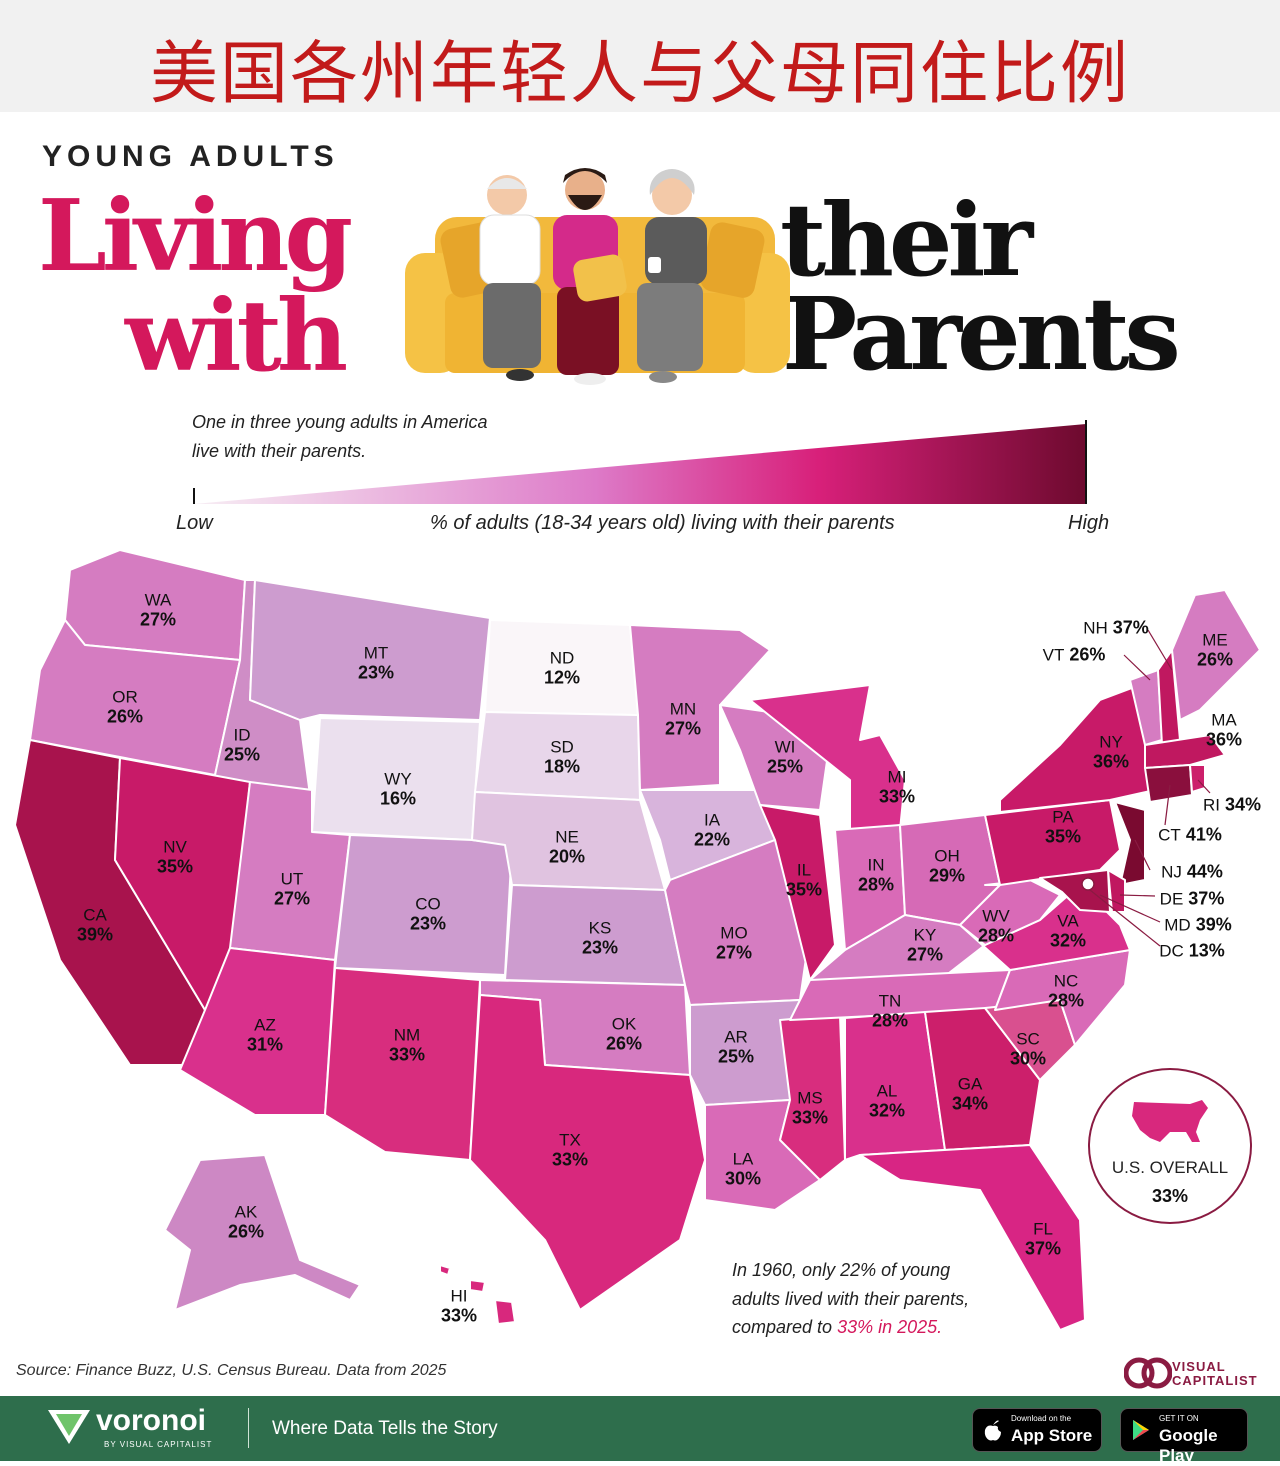 The height and width of the screenshot is (1466, 1280). I want to click on top-banner: 美国各州年轻人与父母同住比例, so click(640, 57).